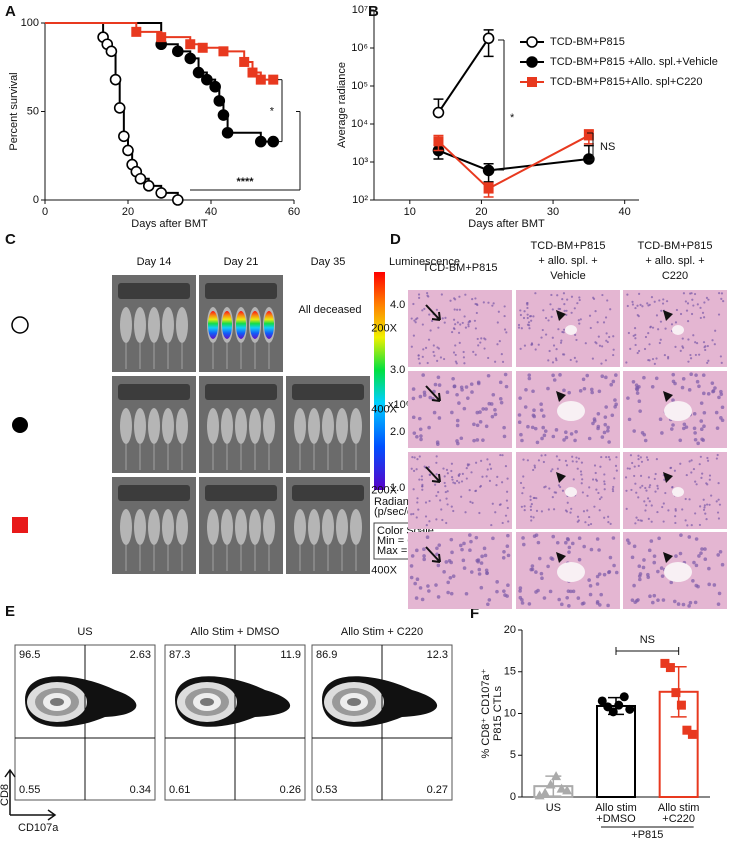 Image resolution: width=732 pixels, height=841 pixels. What do you see at coordinates (260, 141) in the screenshot?
I see `marker` at bounding box center [260, 141].